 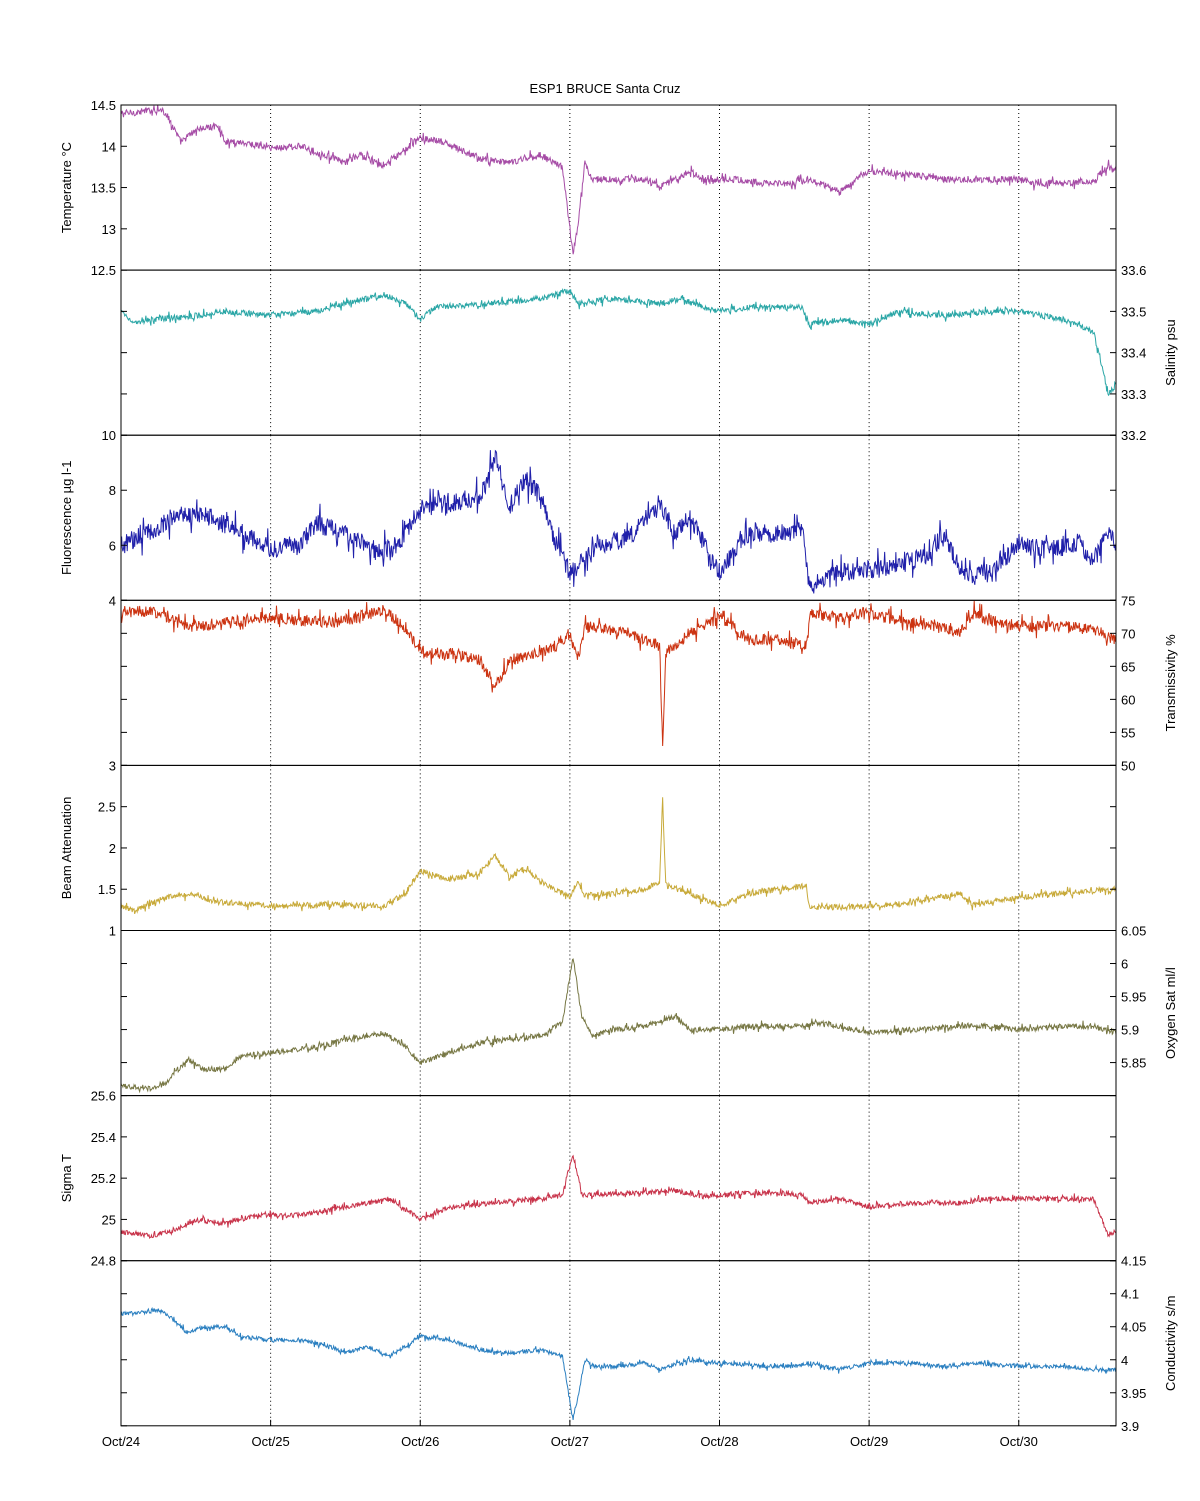 What do you see at coordinates (112, 765) in the screenshot?
I see `y-tick-label: 3` at bounding box center [112, 765].